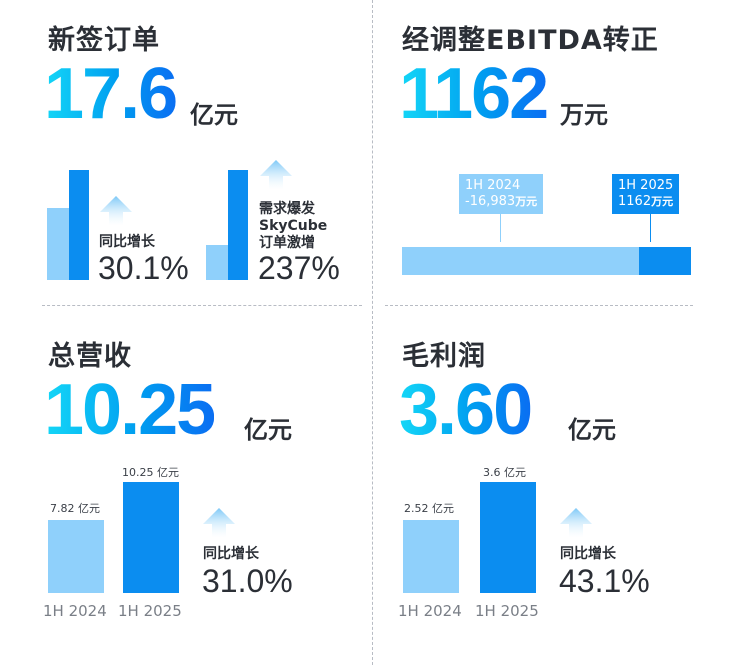  Describe the element at coordinates (526, 201) in the screenshot. I see `q2-callout-2024-unit: 万元` at that location.